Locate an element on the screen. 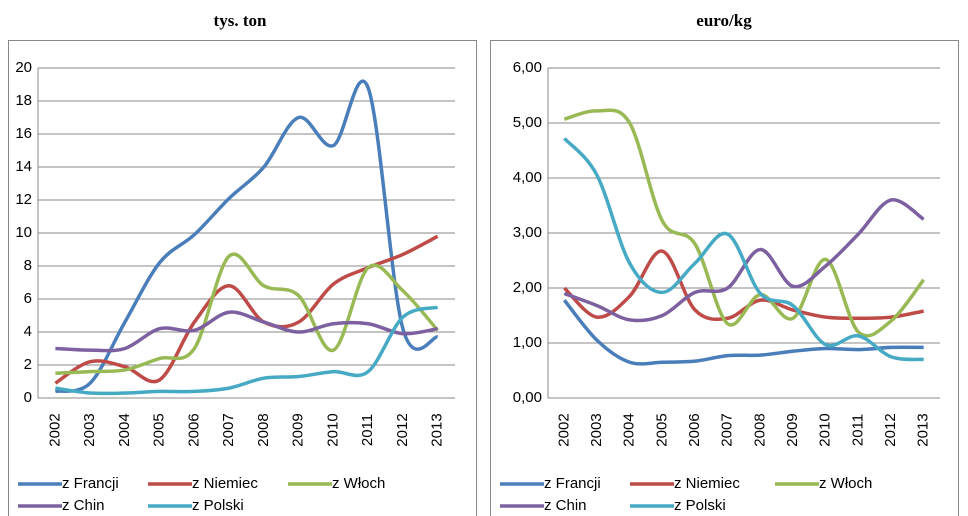 The image size is (968, 516). y-tick-label: 4 is located at coordinates (28, 331).